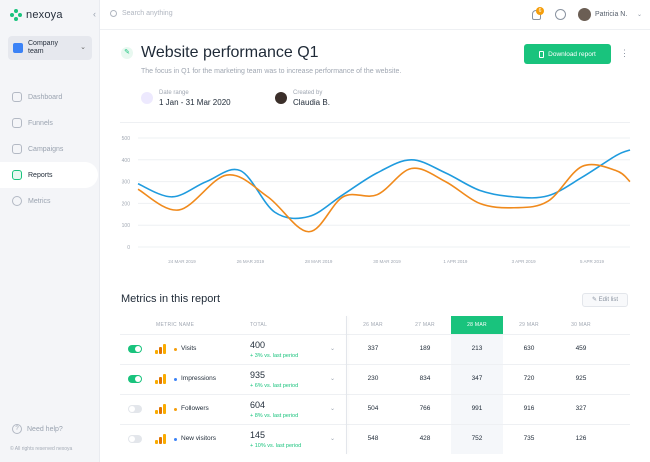 This screenshot has height=462, width=650. What do you see at coordinates (43, 47) in the screenshot?
I see `team-name: Company team` at bounding box center [43, 47].